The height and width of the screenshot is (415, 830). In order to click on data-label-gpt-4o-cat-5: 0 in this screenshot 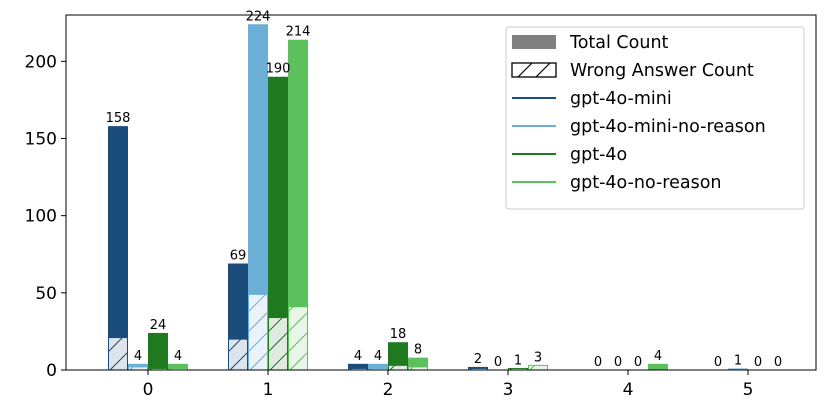, I will do `click(758, 362)`.